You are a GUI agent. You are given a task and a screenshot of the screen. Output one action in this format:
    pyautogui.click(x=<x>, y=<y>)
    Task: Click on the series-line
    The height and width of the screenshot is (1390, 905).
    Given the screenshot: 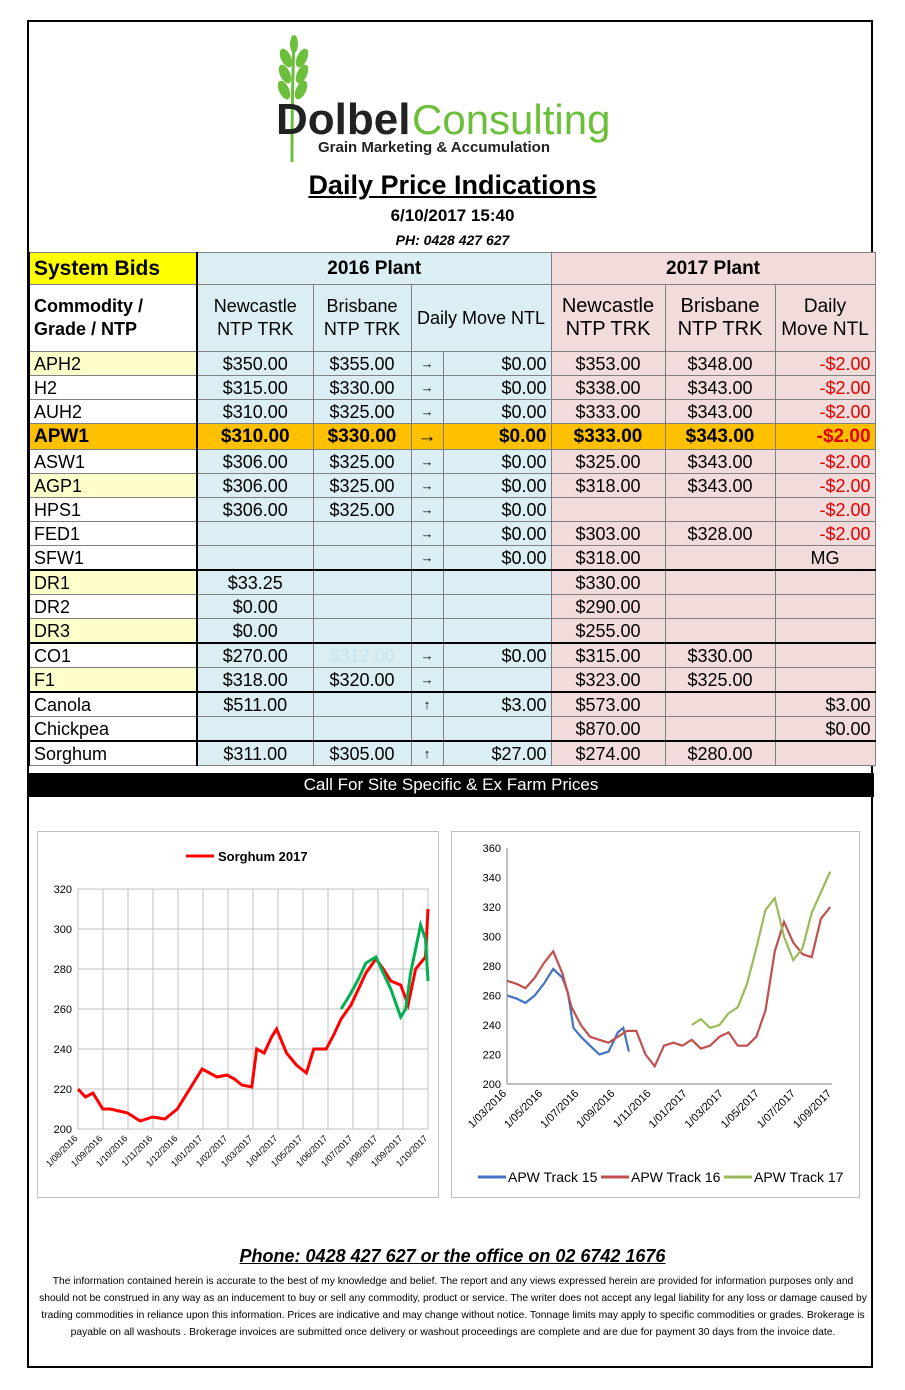 What is the action you would take?
    pyautogui.click(x=669, y=987)
    